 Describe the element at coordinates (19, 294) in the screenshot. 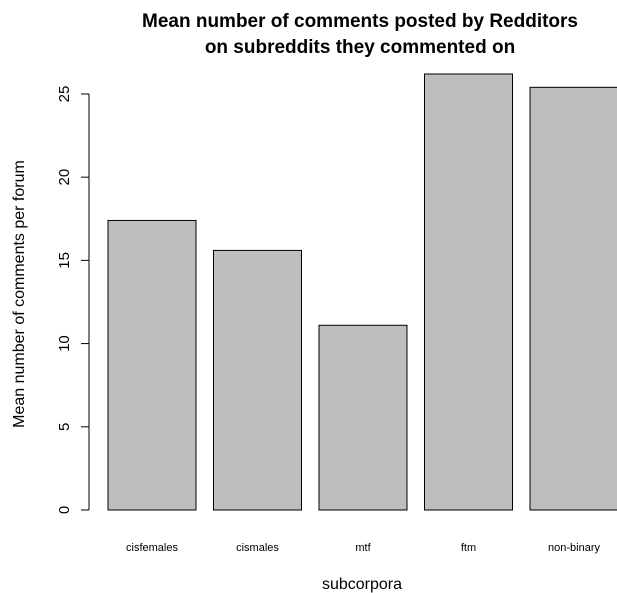

I see `y-axis-label: Mean number of comments per forum` at that location.